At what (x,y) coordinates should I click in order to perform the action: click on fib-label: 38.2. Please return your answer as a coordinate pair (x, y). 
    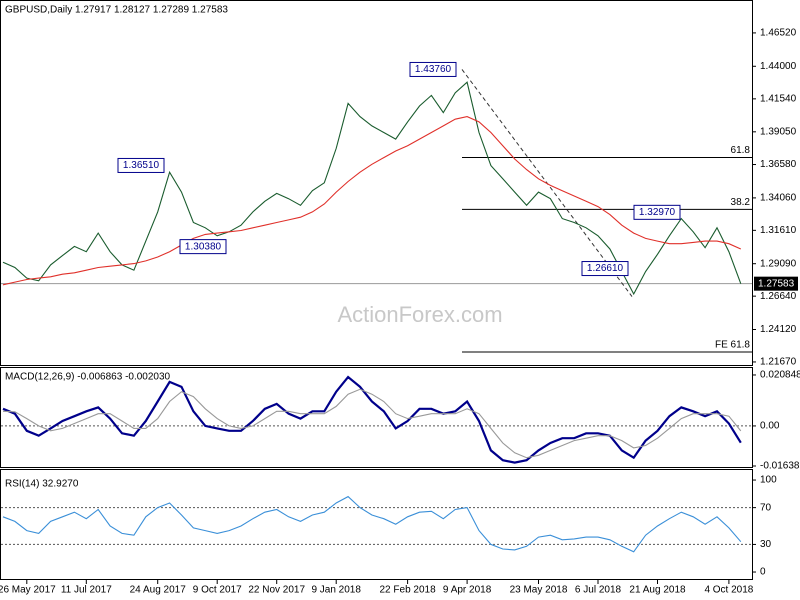
    Looking at the image, I should click on (741, 202).